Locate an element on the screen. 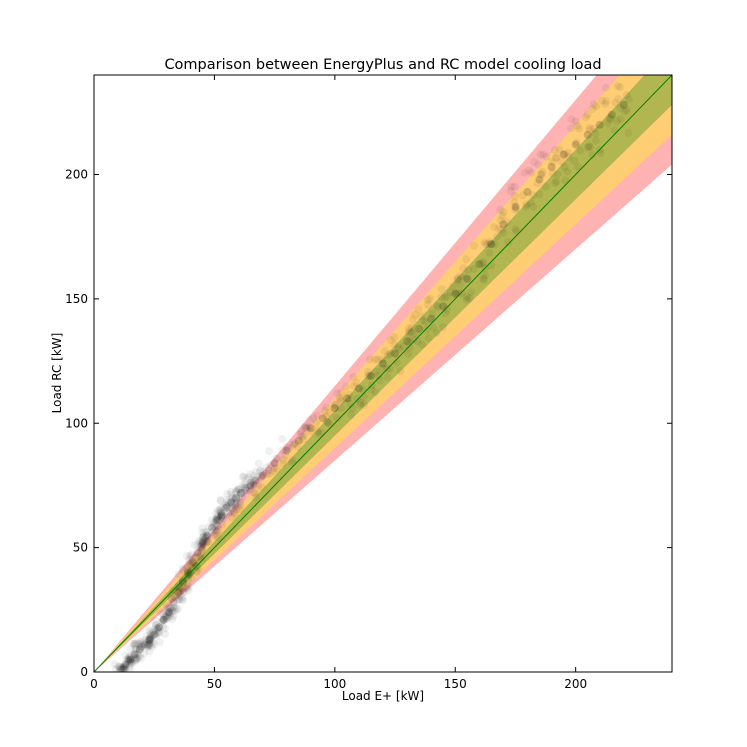  x-tick-label: 50 is located at coordinates (214, 684).